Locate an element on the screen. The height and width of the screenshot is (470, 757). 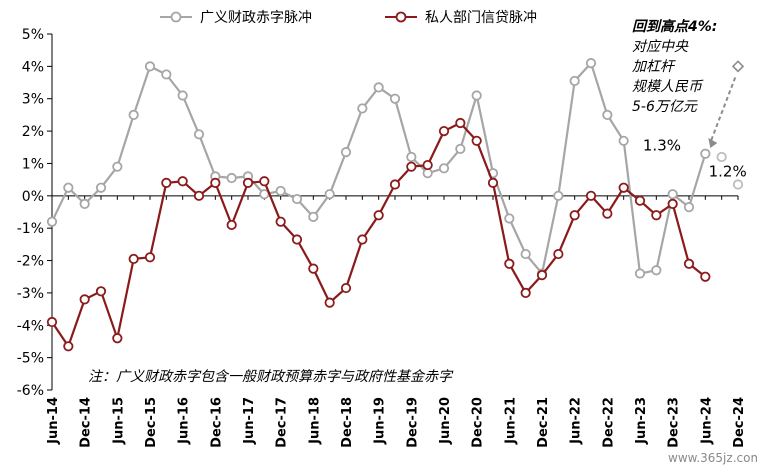
y-tick-label: 3% is located at coordinates (33, 100).